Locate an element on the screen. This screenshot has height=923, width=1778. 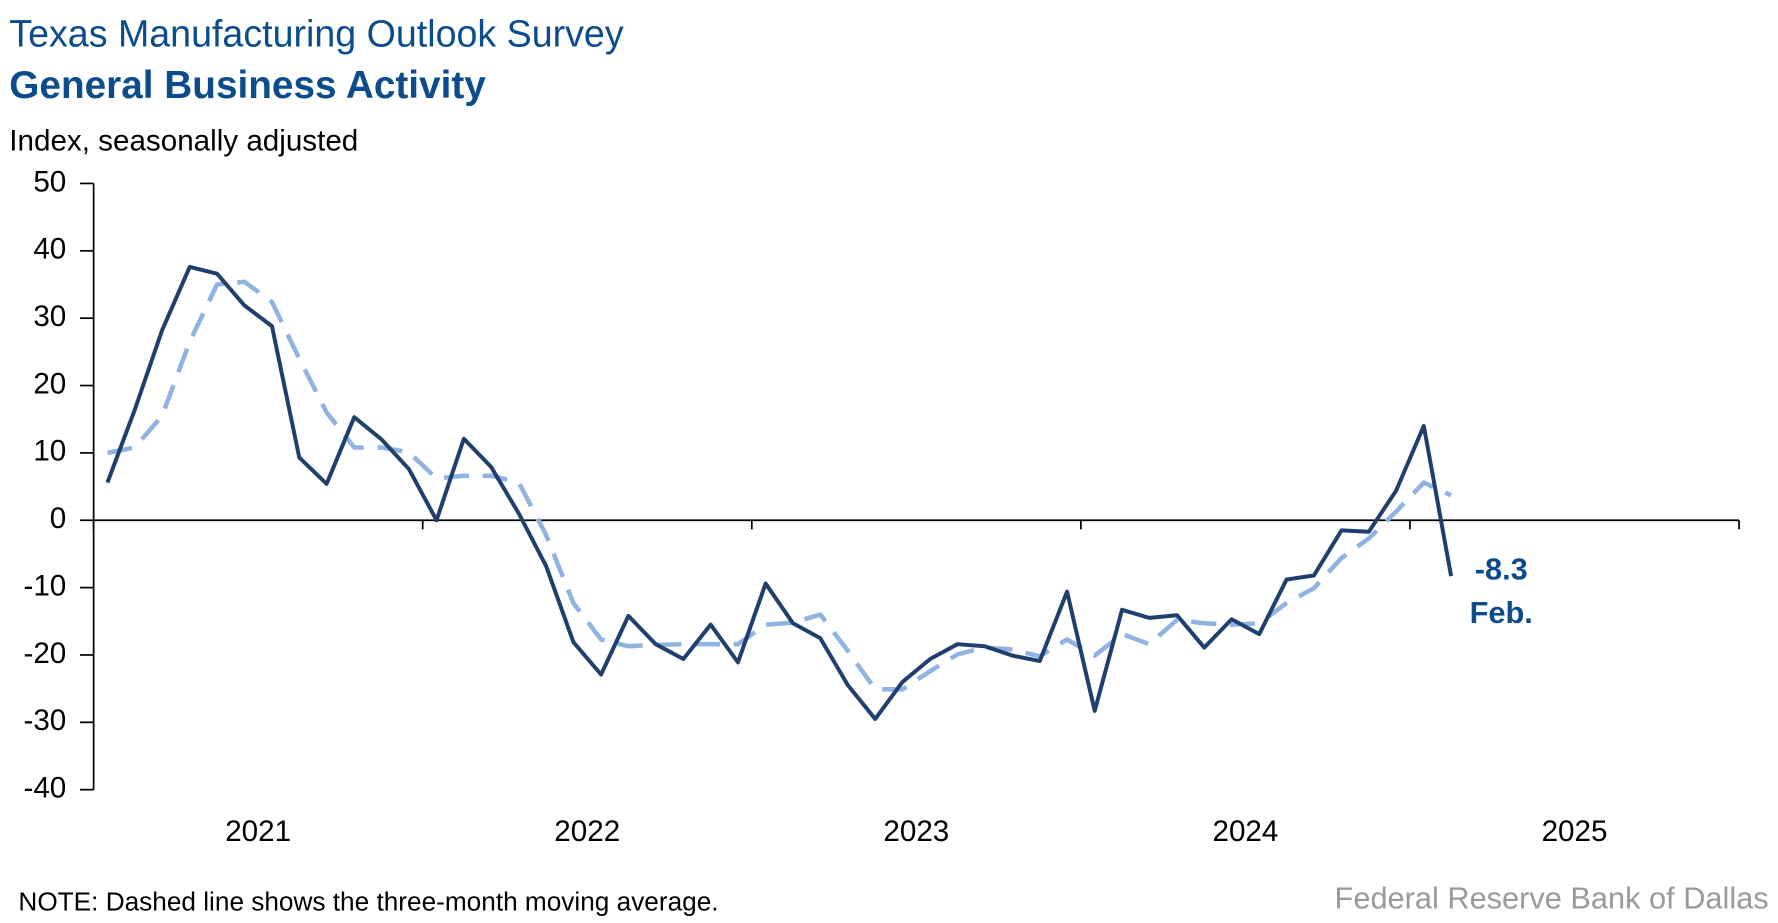
x-tick-label: 2021 is located at coordinates (258, 831).